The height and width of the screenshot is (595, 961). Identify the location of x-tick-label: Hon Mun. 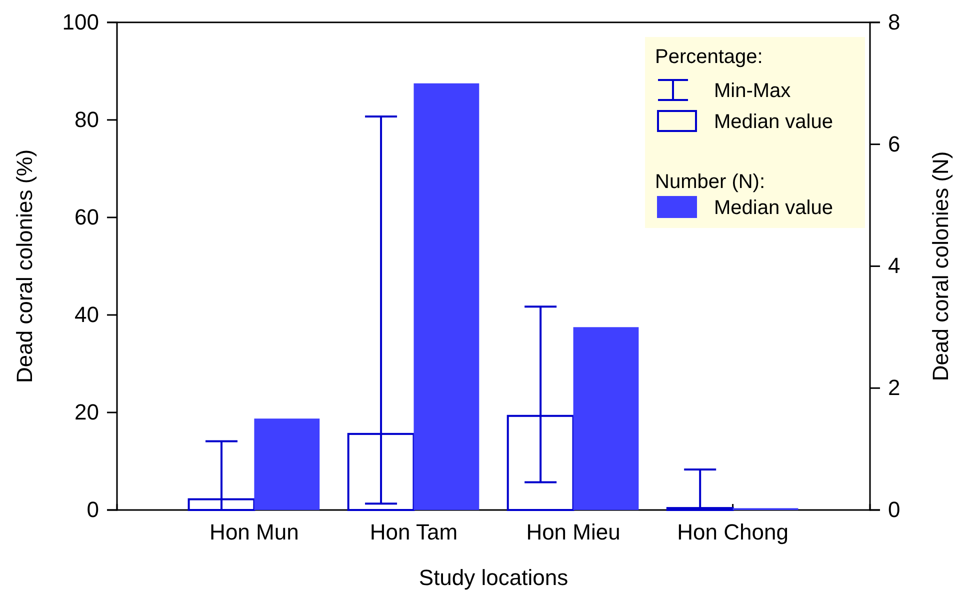
(254, 532).